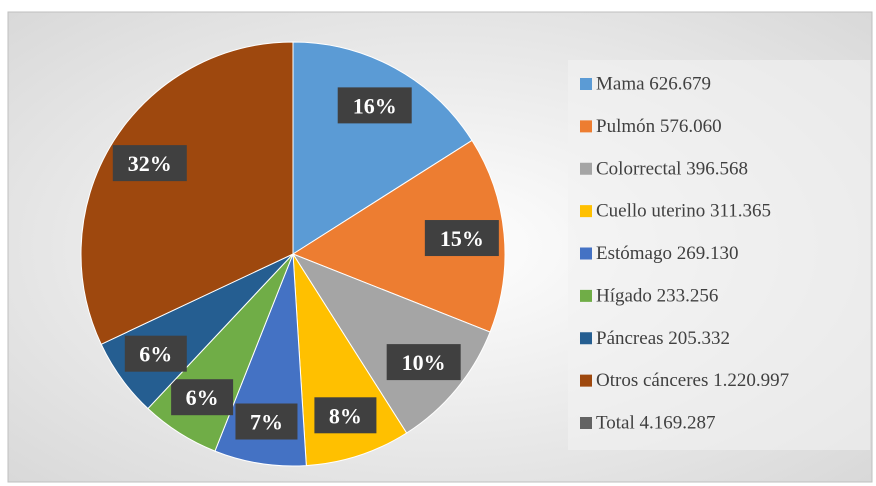 Image resolution: width=876 pixels, height=486 pixels. Describe the element at coordinates (653, 84) in the screenshot. I see `legend-label: Mama 626.679` at that location.